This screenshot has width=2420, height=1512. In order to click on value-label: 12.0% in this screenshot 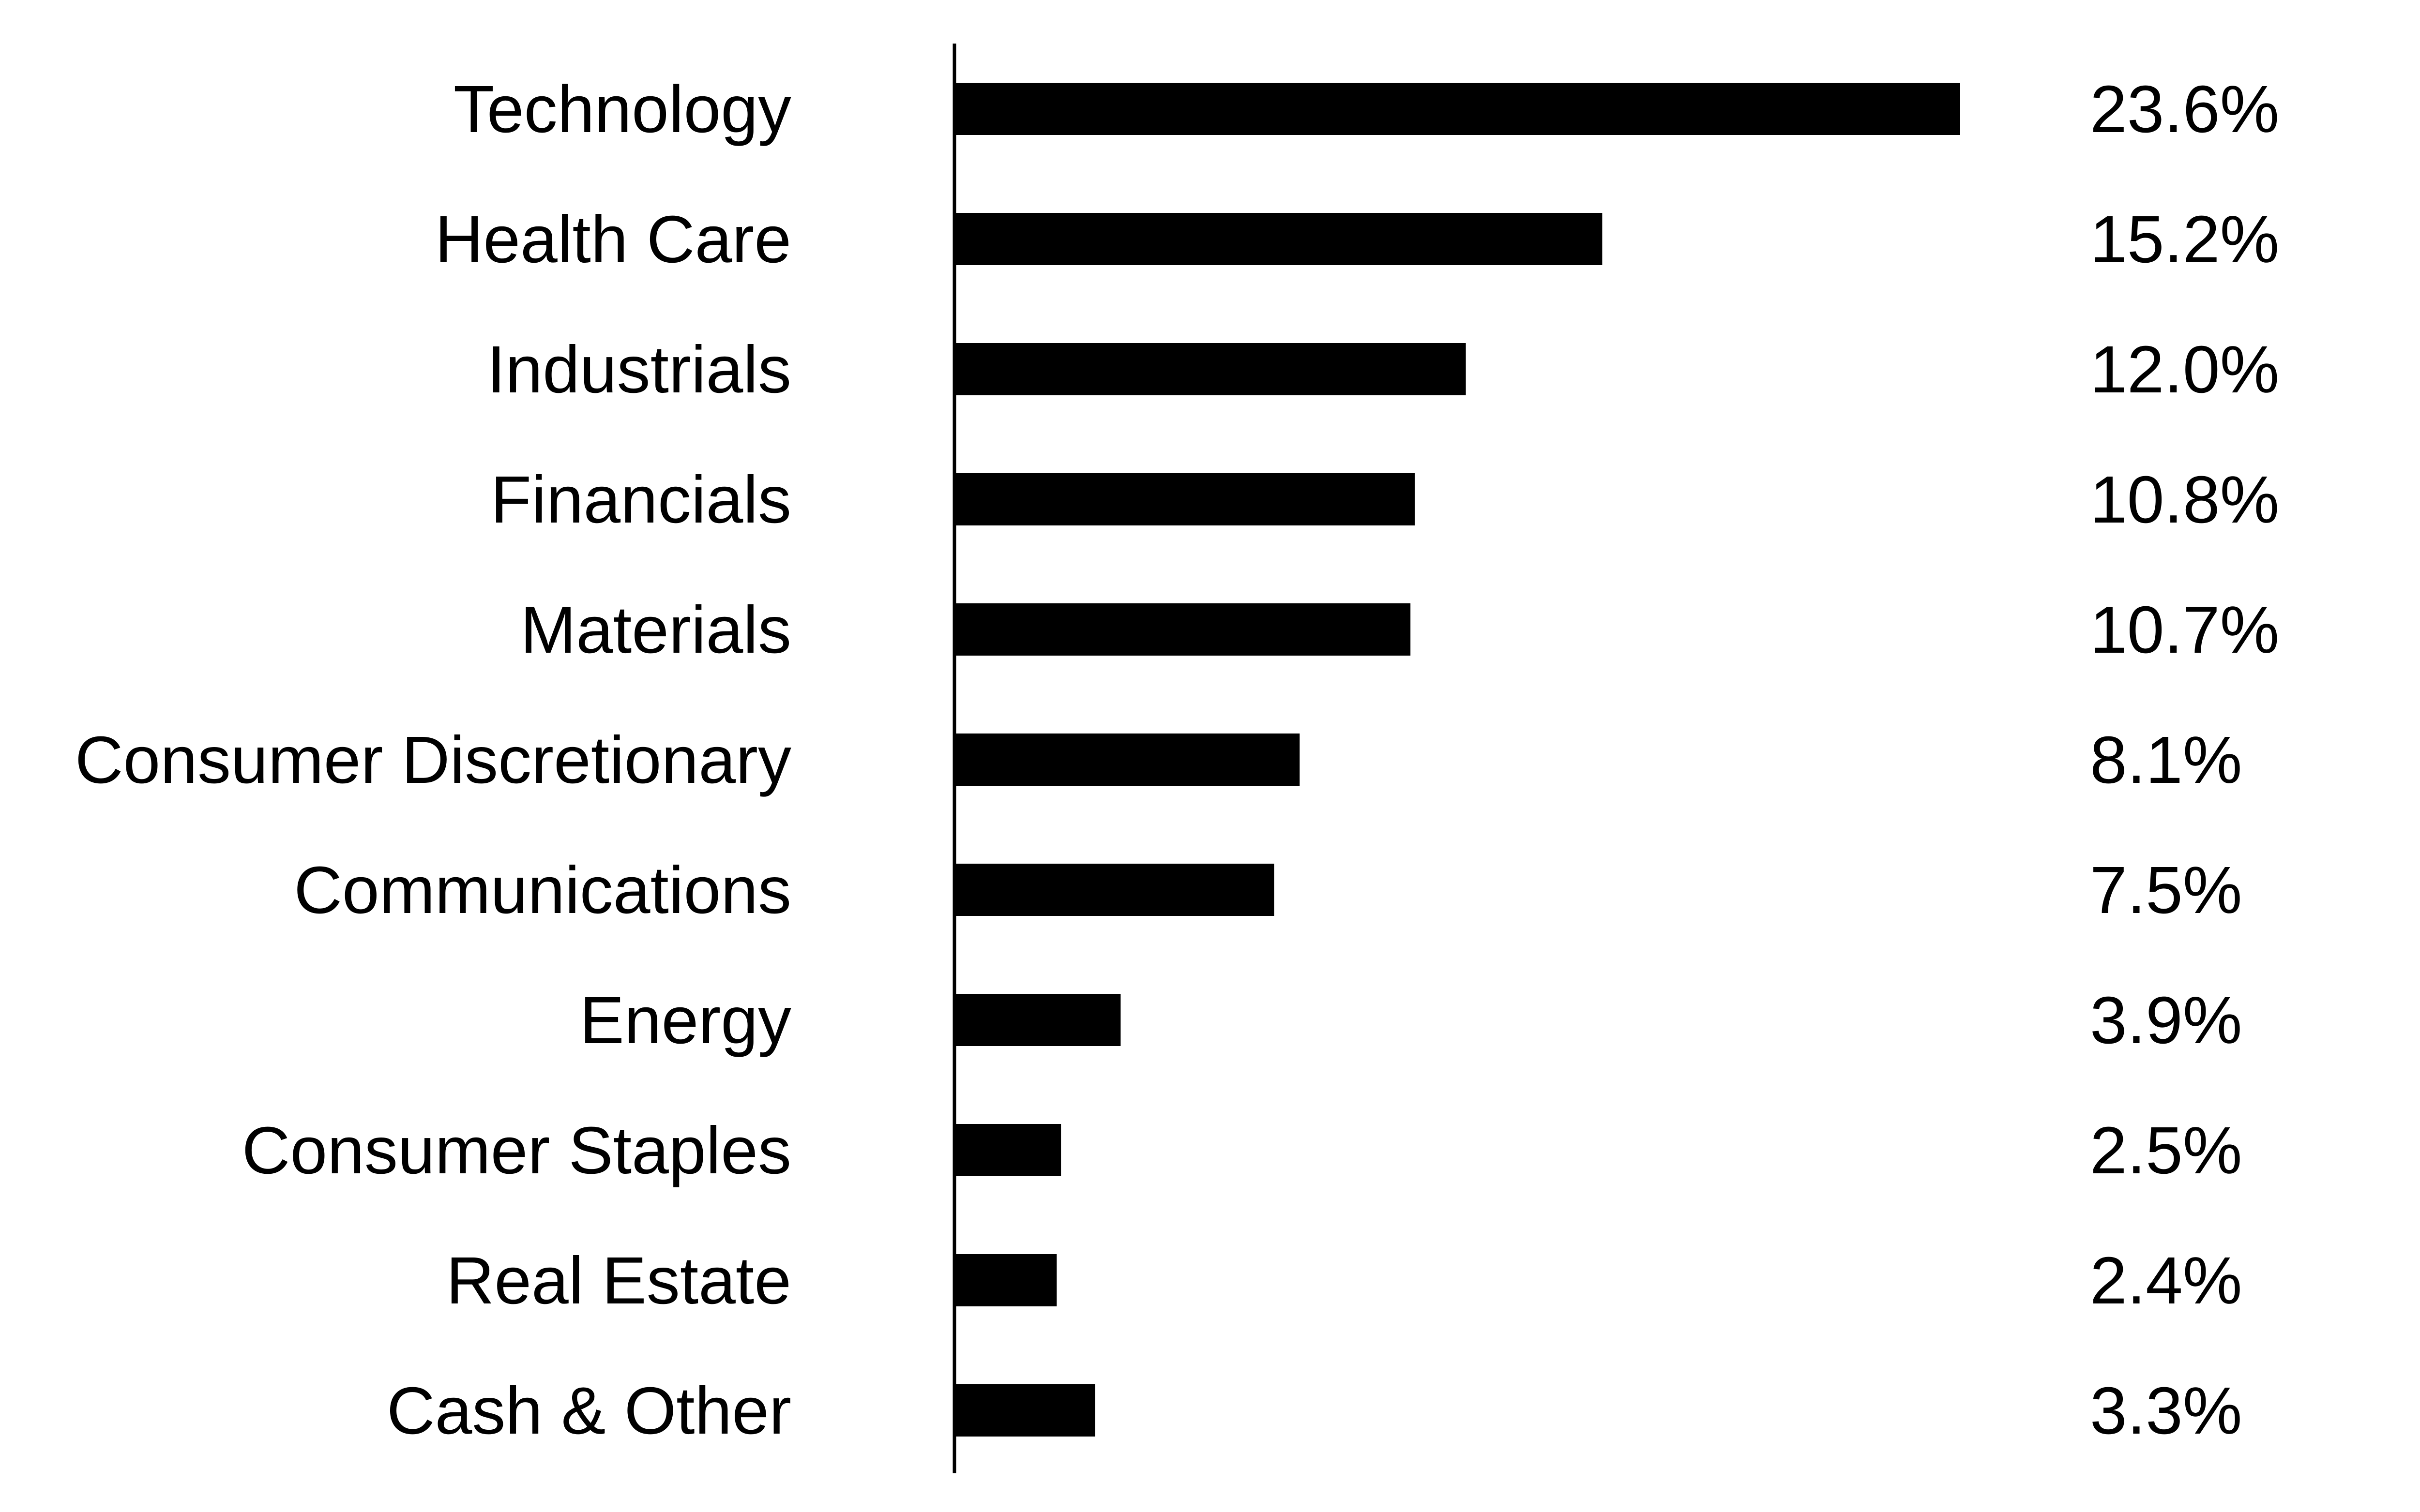, I will do `click(2184, 370)`.